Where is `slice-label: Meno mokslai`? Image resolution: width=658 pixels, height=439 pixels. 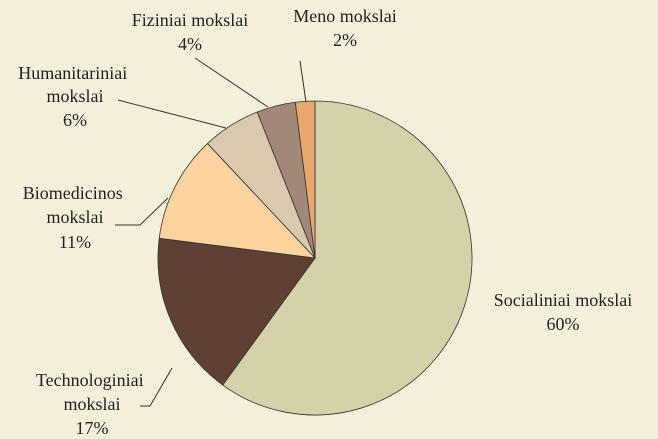
slice-label: Meno mokslai is located at coordinates (345, 16).